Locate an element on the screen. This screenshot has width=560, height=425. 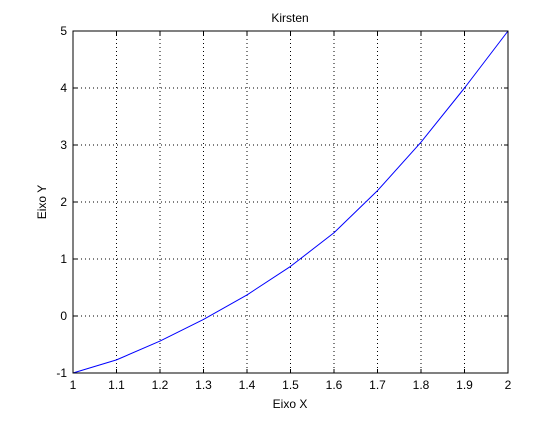
x-tick-label: 1.9 is located at coordinates (464, 385).